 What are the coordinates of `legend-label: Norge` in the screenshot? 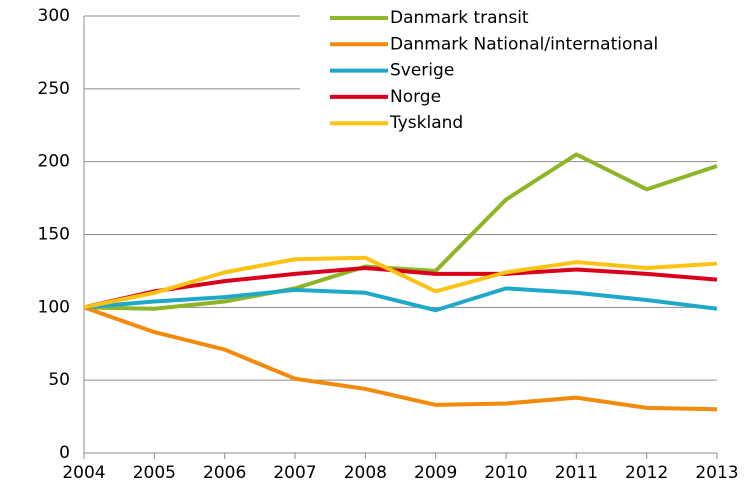 It's located at (415, 97).